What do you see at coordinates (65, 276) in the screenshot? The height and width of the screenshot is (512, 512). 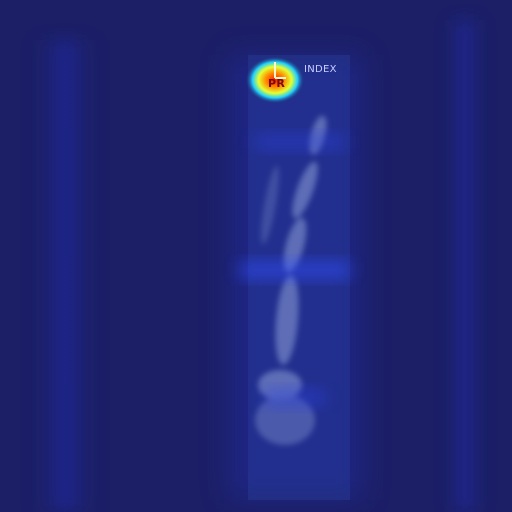 I see `left-heat-strip` at bounding box center [65, 276].